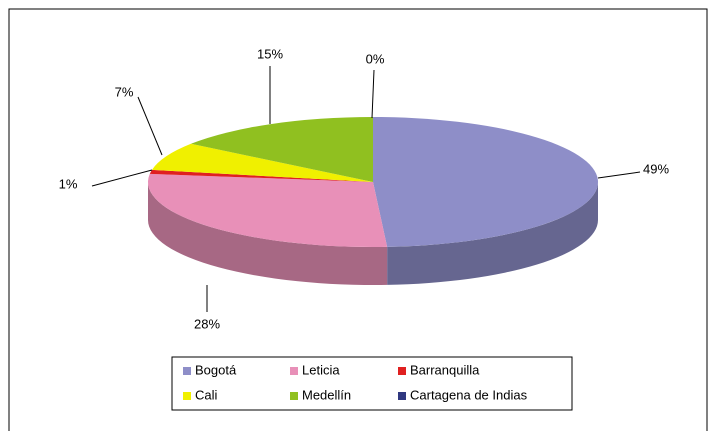 This screenshot has width=716, height=436. I want to click on legend-label: Bogotá, so click(216, 369).